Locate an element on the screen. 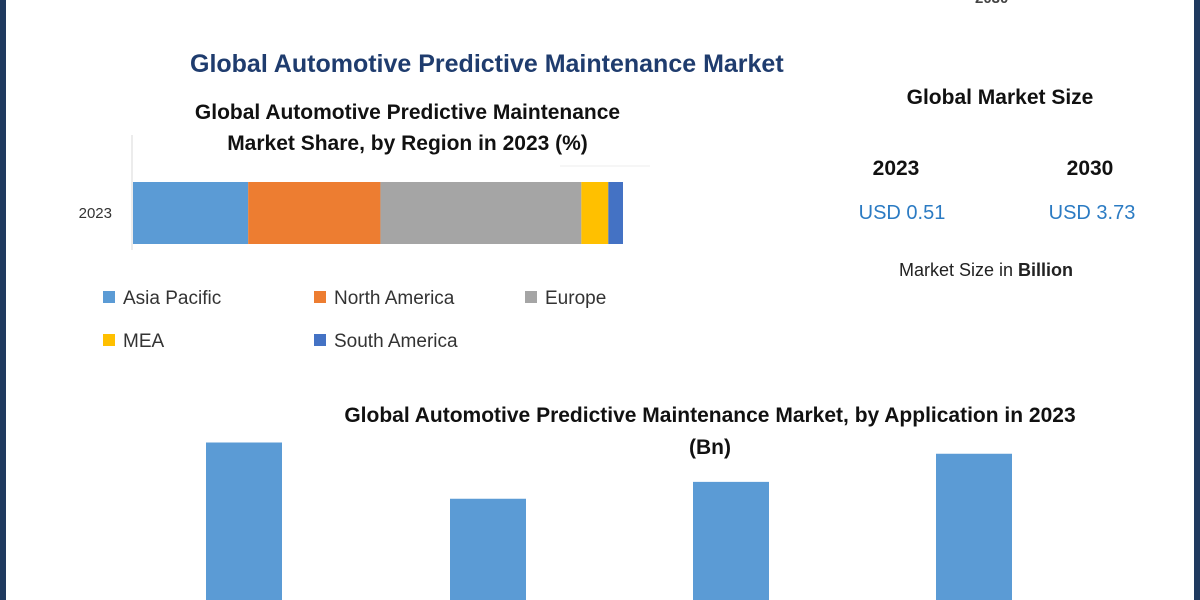 The image size is (1200, 600). legend-swatch-south-america is located at coordinates (320, 340).